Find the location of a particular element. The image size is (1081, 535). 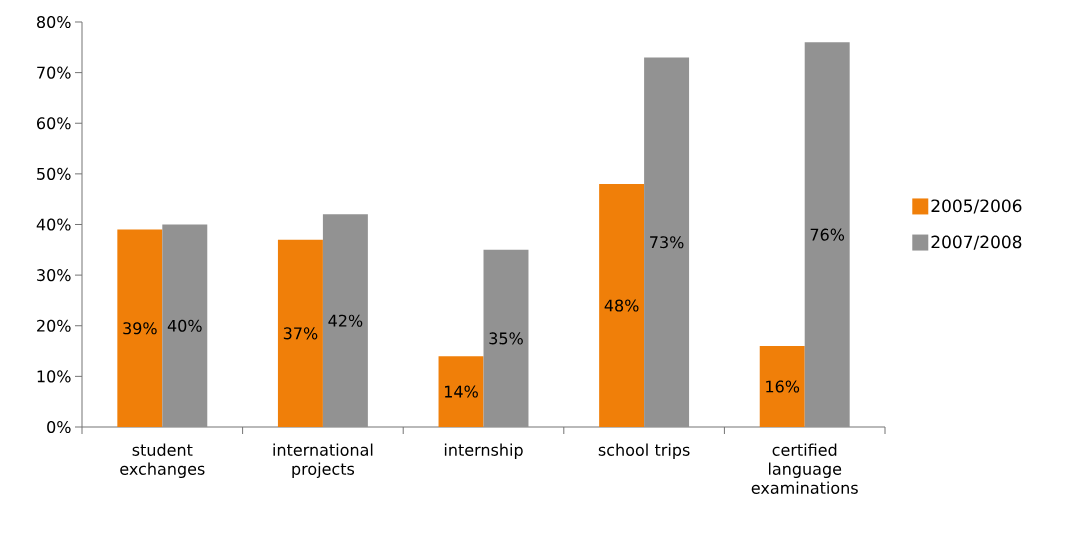

data-label: 76% is located at coordinates (827, 234).